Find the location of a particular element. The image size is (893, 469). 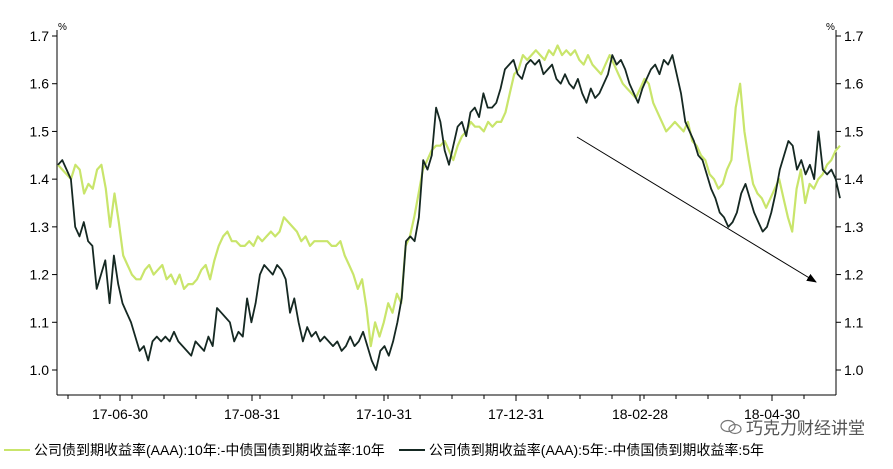

legend-swatch-5y is located at coordinates (411, 450).